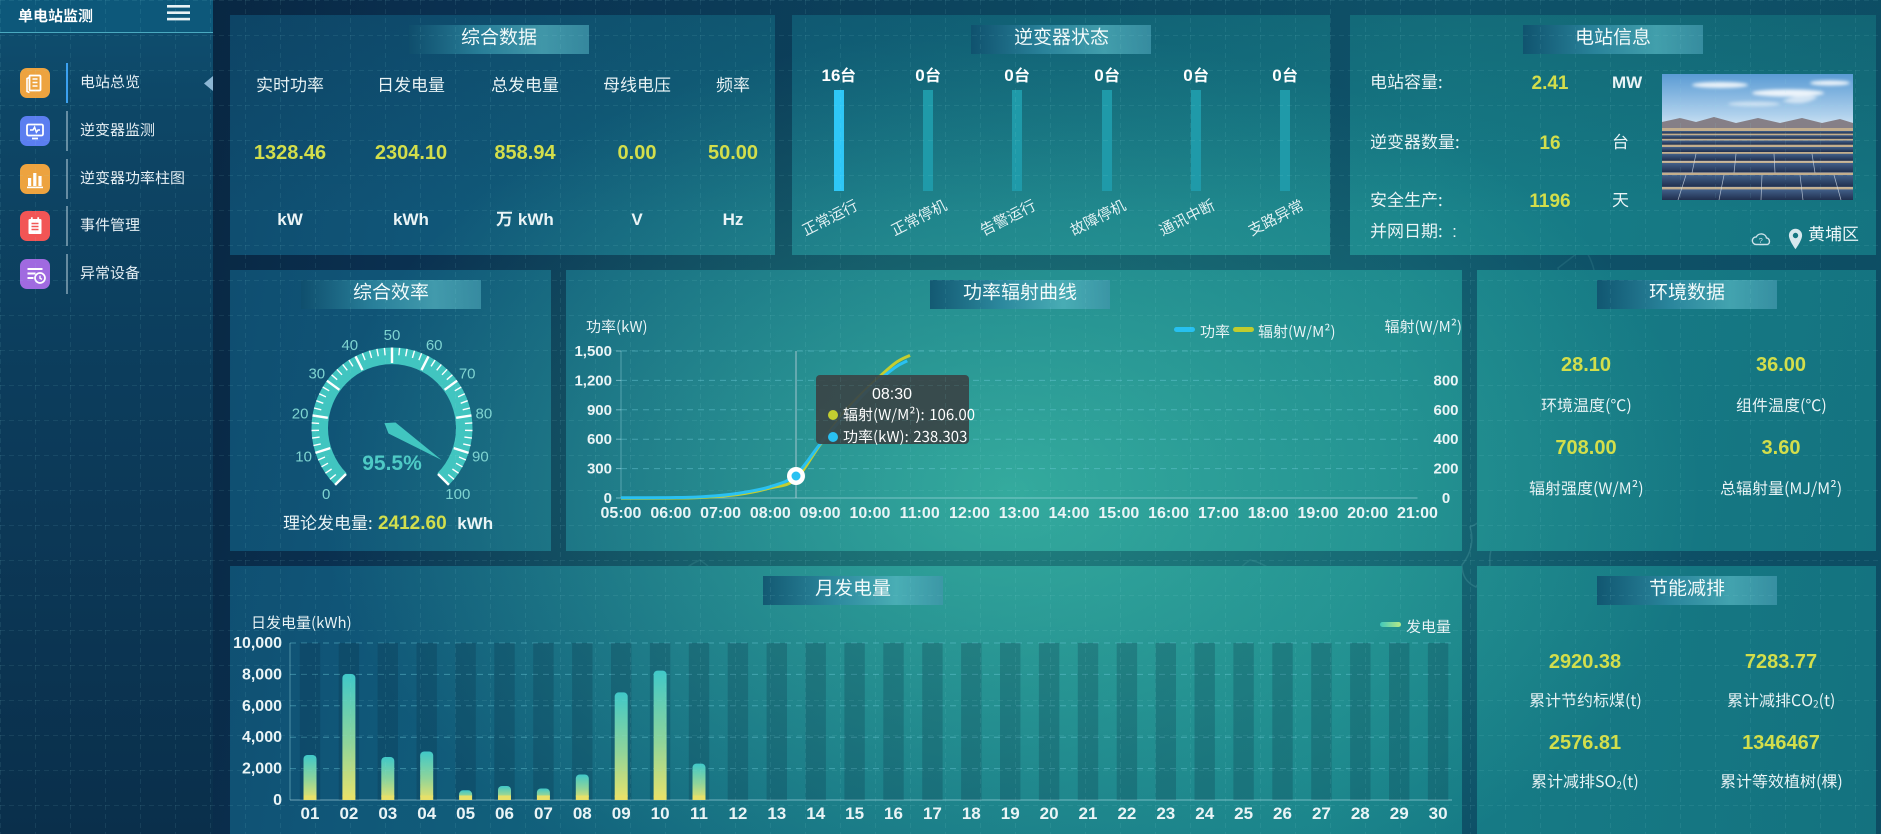 This screenshot has width=1881, height=834. I want to click on svg-text: 21, so click(1088, 813).